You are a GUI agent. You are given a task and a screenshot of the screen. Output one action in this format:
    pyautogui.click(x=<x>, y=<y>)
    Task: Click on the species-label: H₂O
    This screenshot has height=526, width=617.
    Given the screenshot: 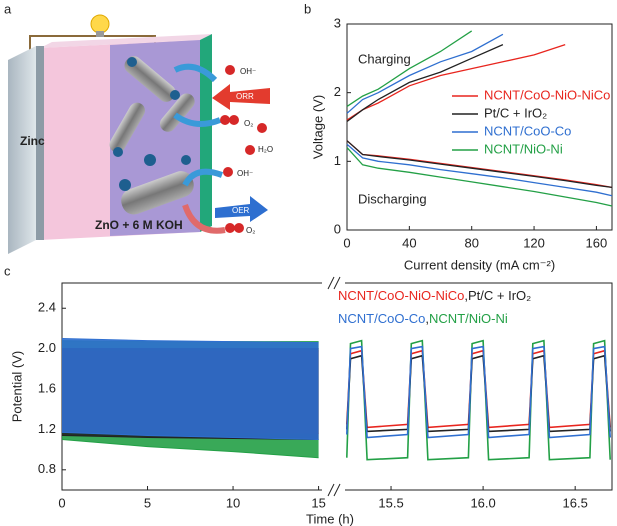 What is the action you would take?
    pyautogui.click(x=265, y=149)
    